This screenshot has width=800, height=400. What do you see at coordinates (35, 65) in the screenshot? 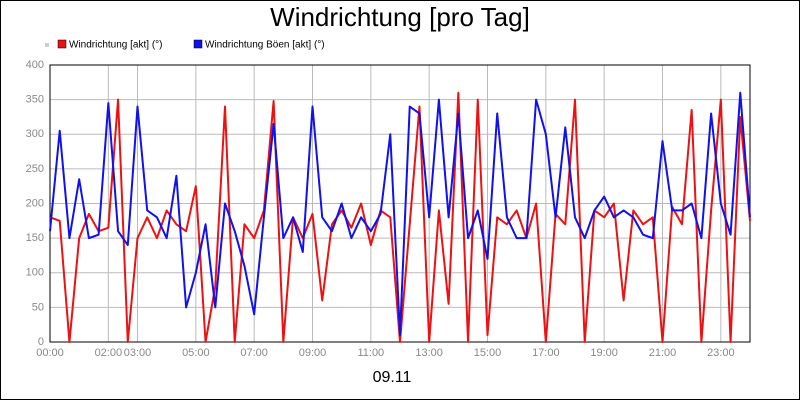
I see `y-tick-label: 400` at bounding box center [35, 65].